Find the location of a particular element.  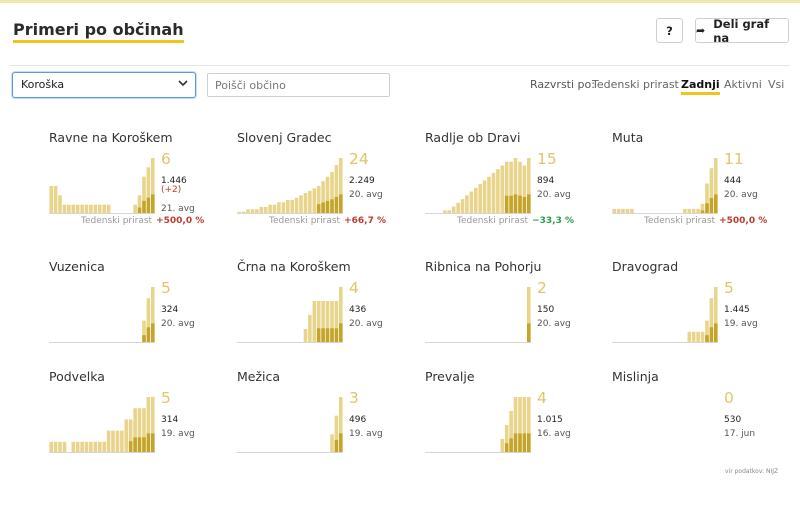

municipality-card: Muta 11 444 20. avg Tedenski prirast +500,0 % is located at coordinates (697, 182).